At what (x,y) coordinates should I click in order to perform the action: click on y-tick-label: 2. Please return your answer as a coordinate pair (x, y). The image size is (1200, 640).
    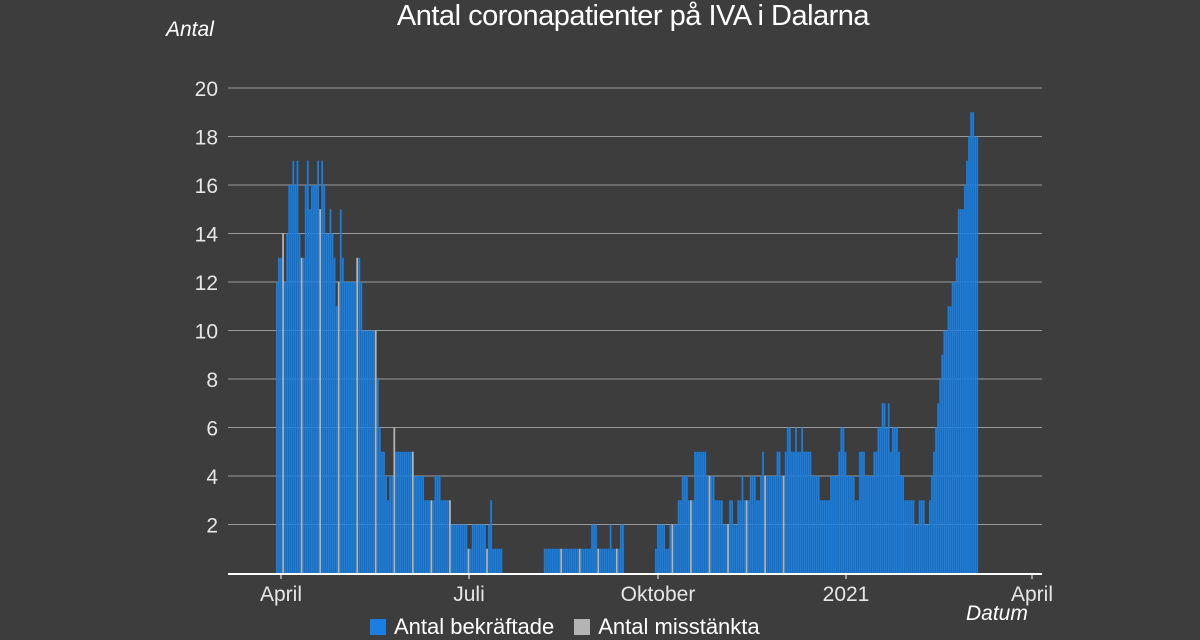
    Looking at the image, I should click on (212, 526).